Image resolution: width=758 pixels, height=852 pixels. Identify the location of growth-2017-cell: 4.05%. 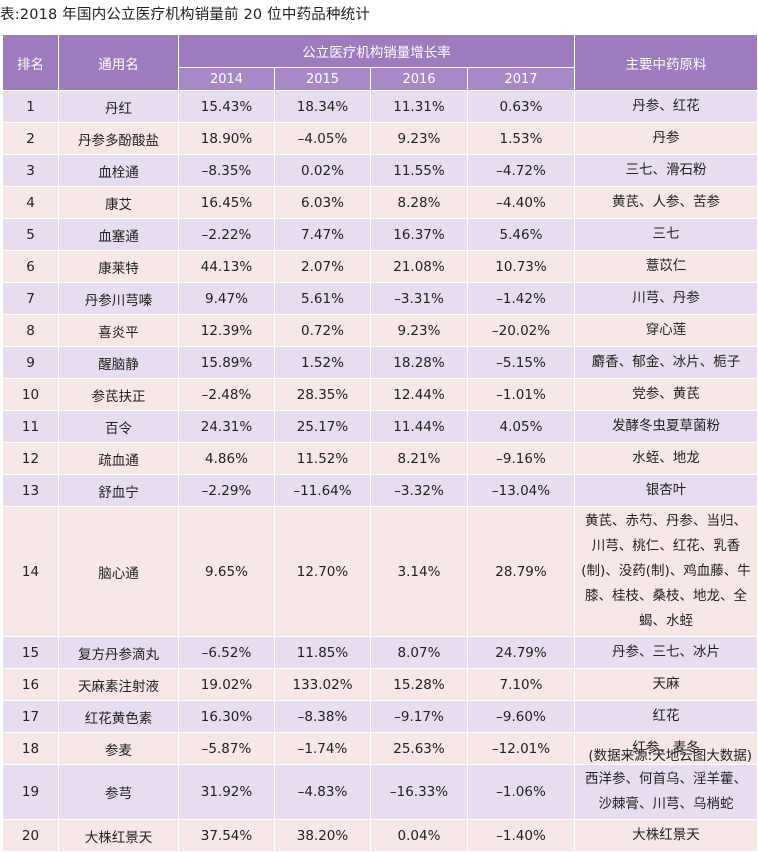
(521, 426).